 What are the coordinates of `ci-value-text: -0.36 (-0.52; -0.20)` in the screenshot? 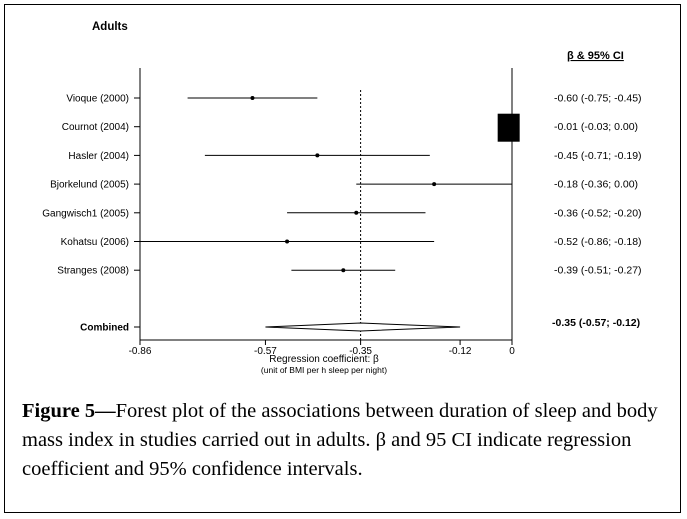 It's located at (598, 213).